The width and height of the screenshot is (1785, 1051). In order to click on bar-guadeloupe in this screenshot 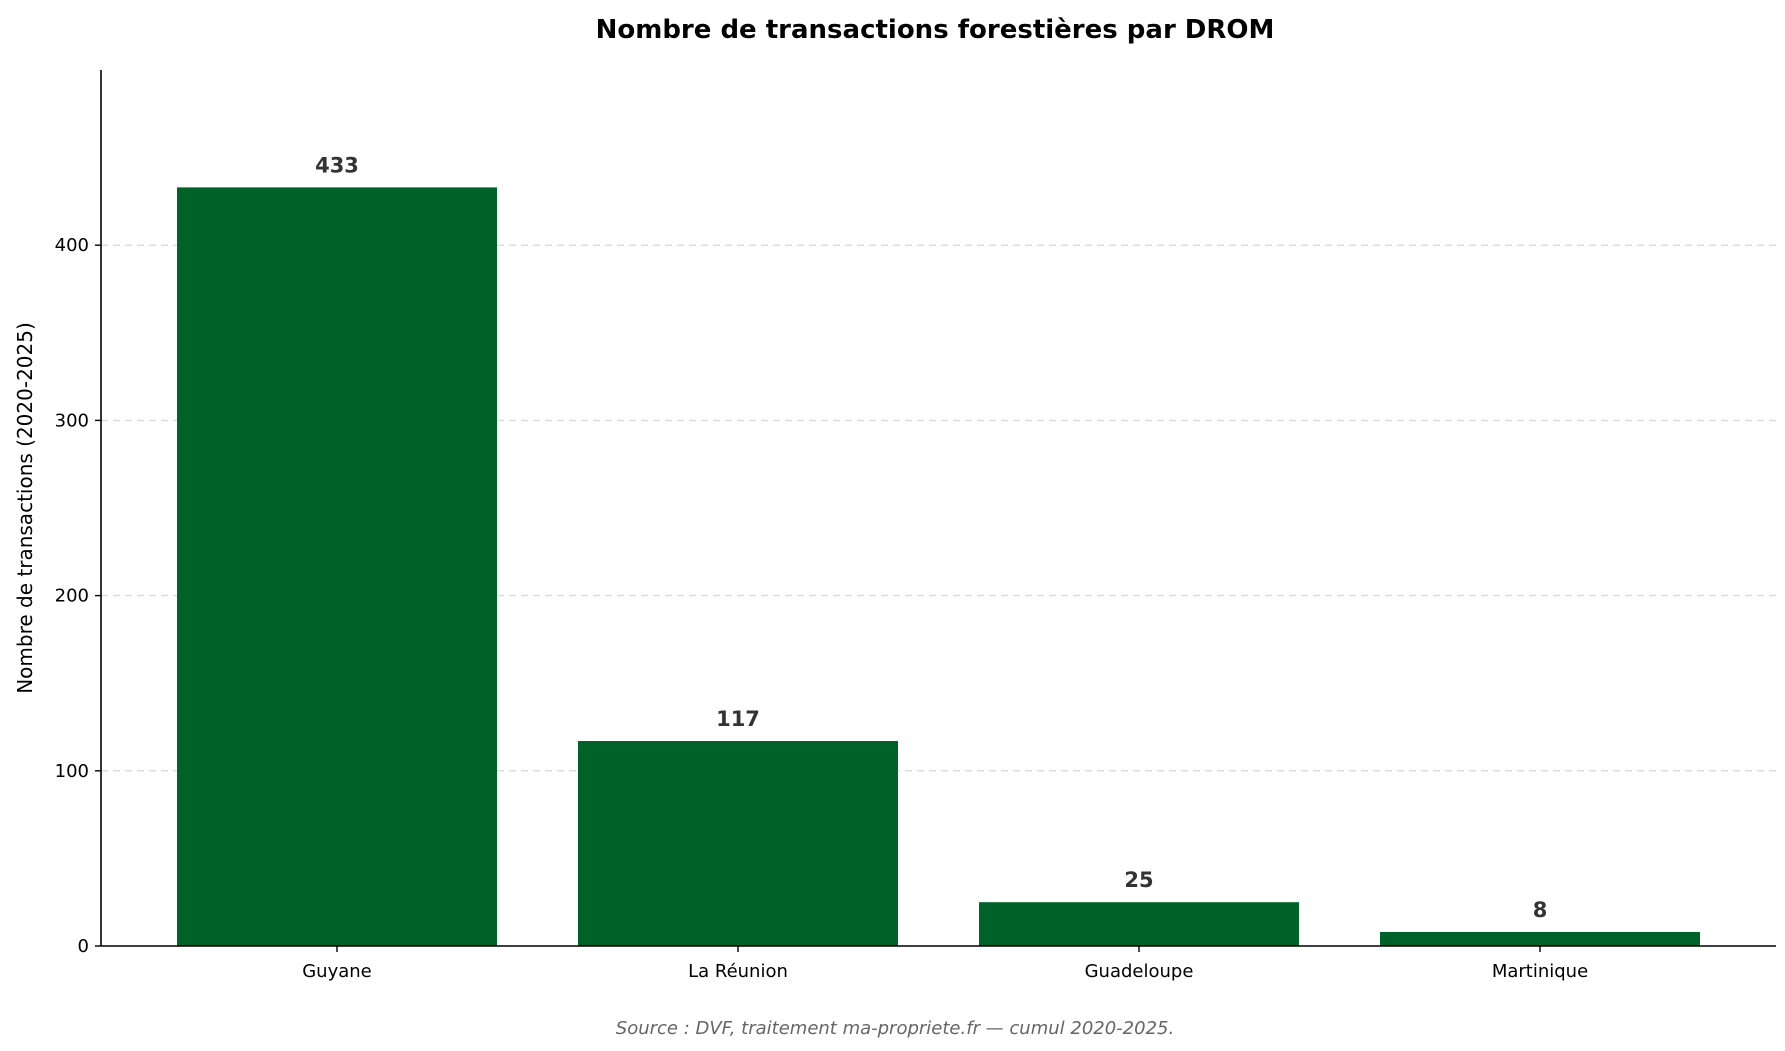, I will do `click(1139, 924)`.